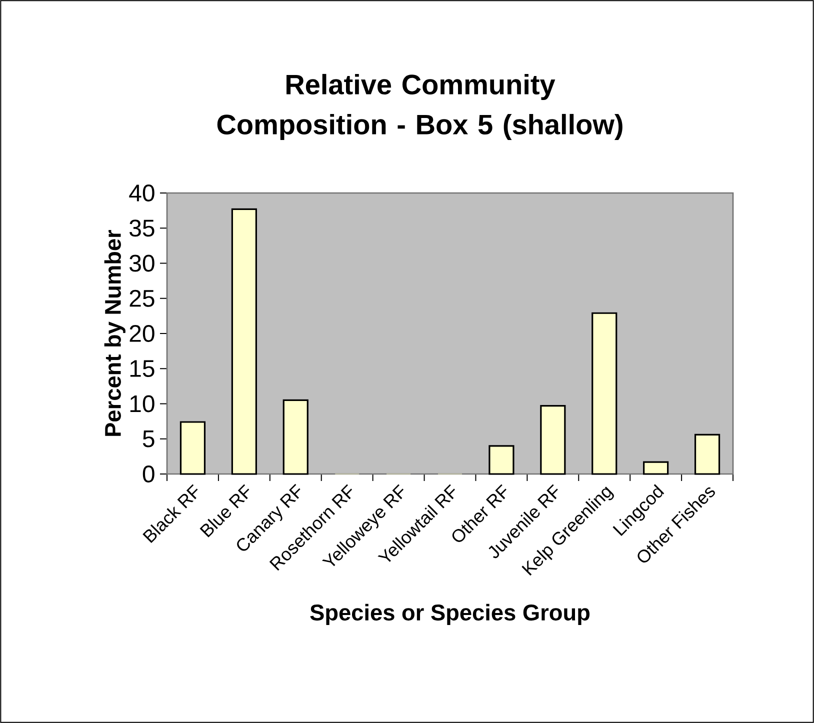 Image resolution: width=814 pixels, height=723 pixels. What do you see at coordinates (419, 107) in the screenshot?
I see `chart-title: Relative Community Composition - Box 5 (shallow)` at bounding box center [419, 107].